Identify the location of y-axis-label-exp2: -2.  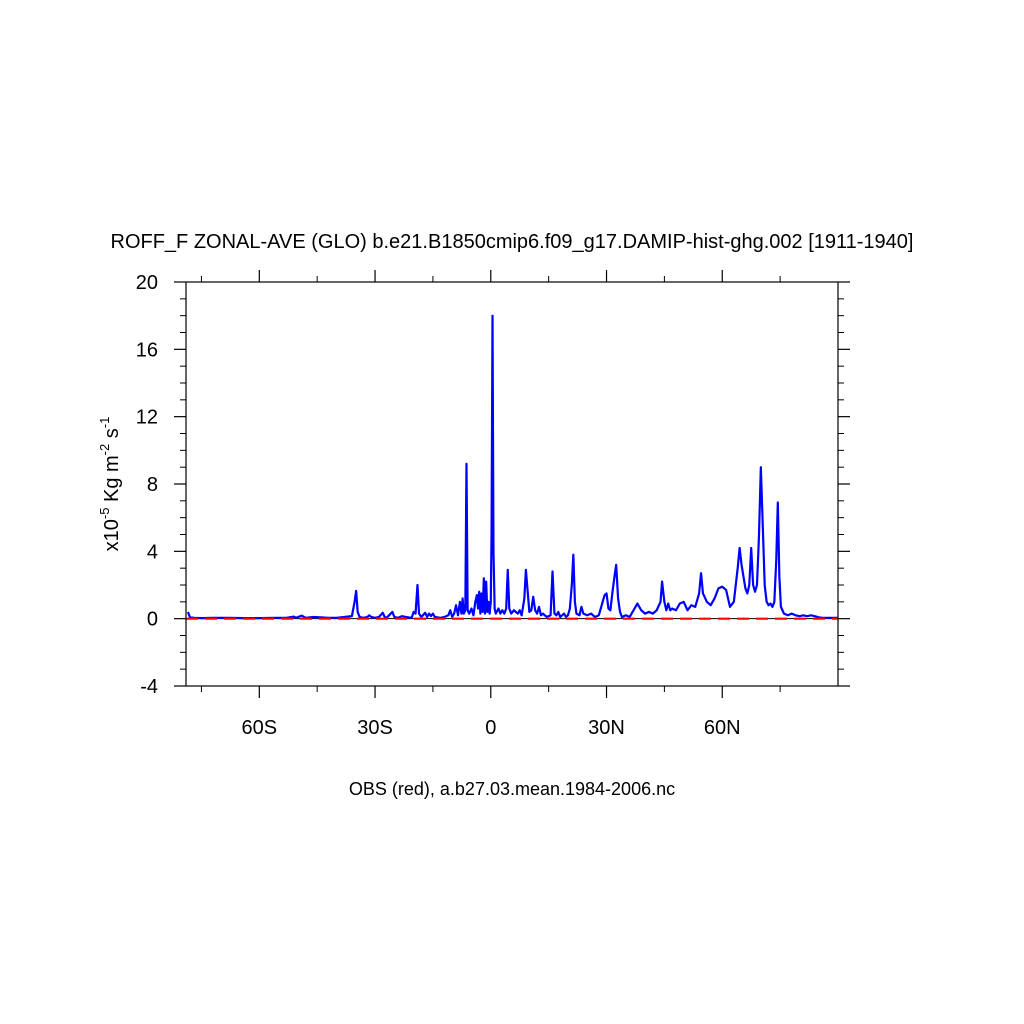
(104, 450).